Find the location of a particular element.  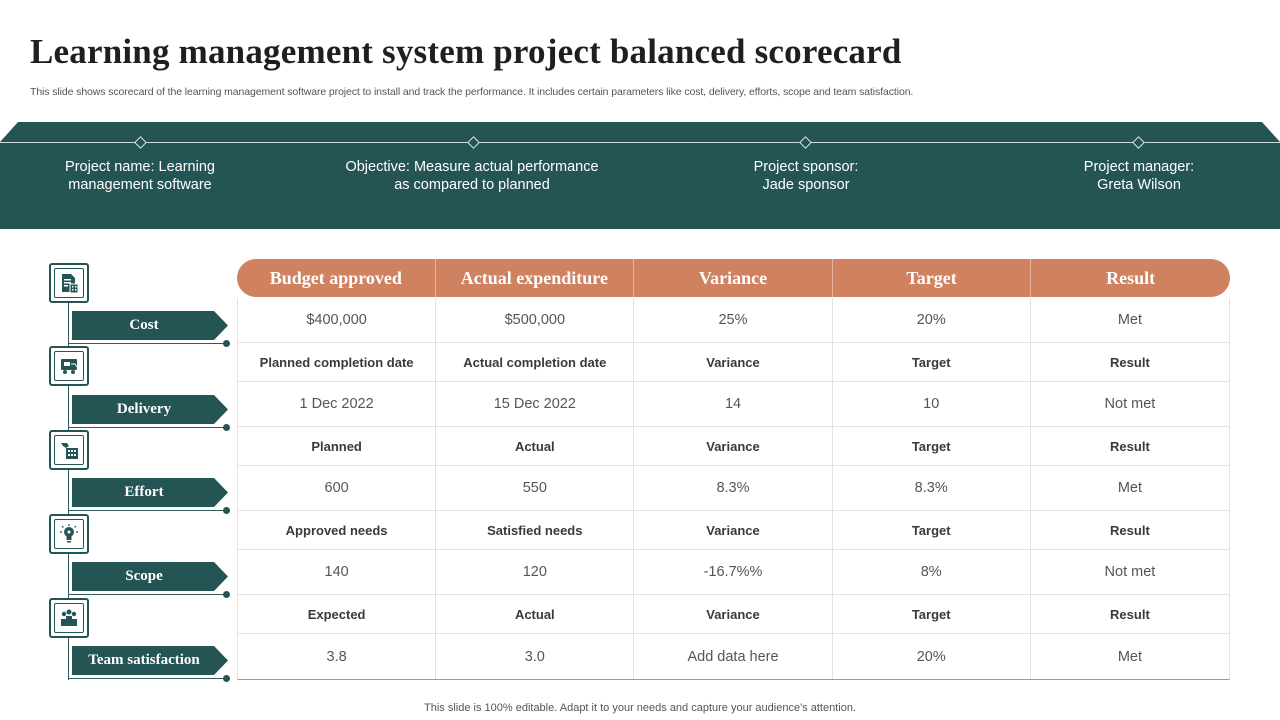

scope-bulb-icon is located at coordinates (69, 533).